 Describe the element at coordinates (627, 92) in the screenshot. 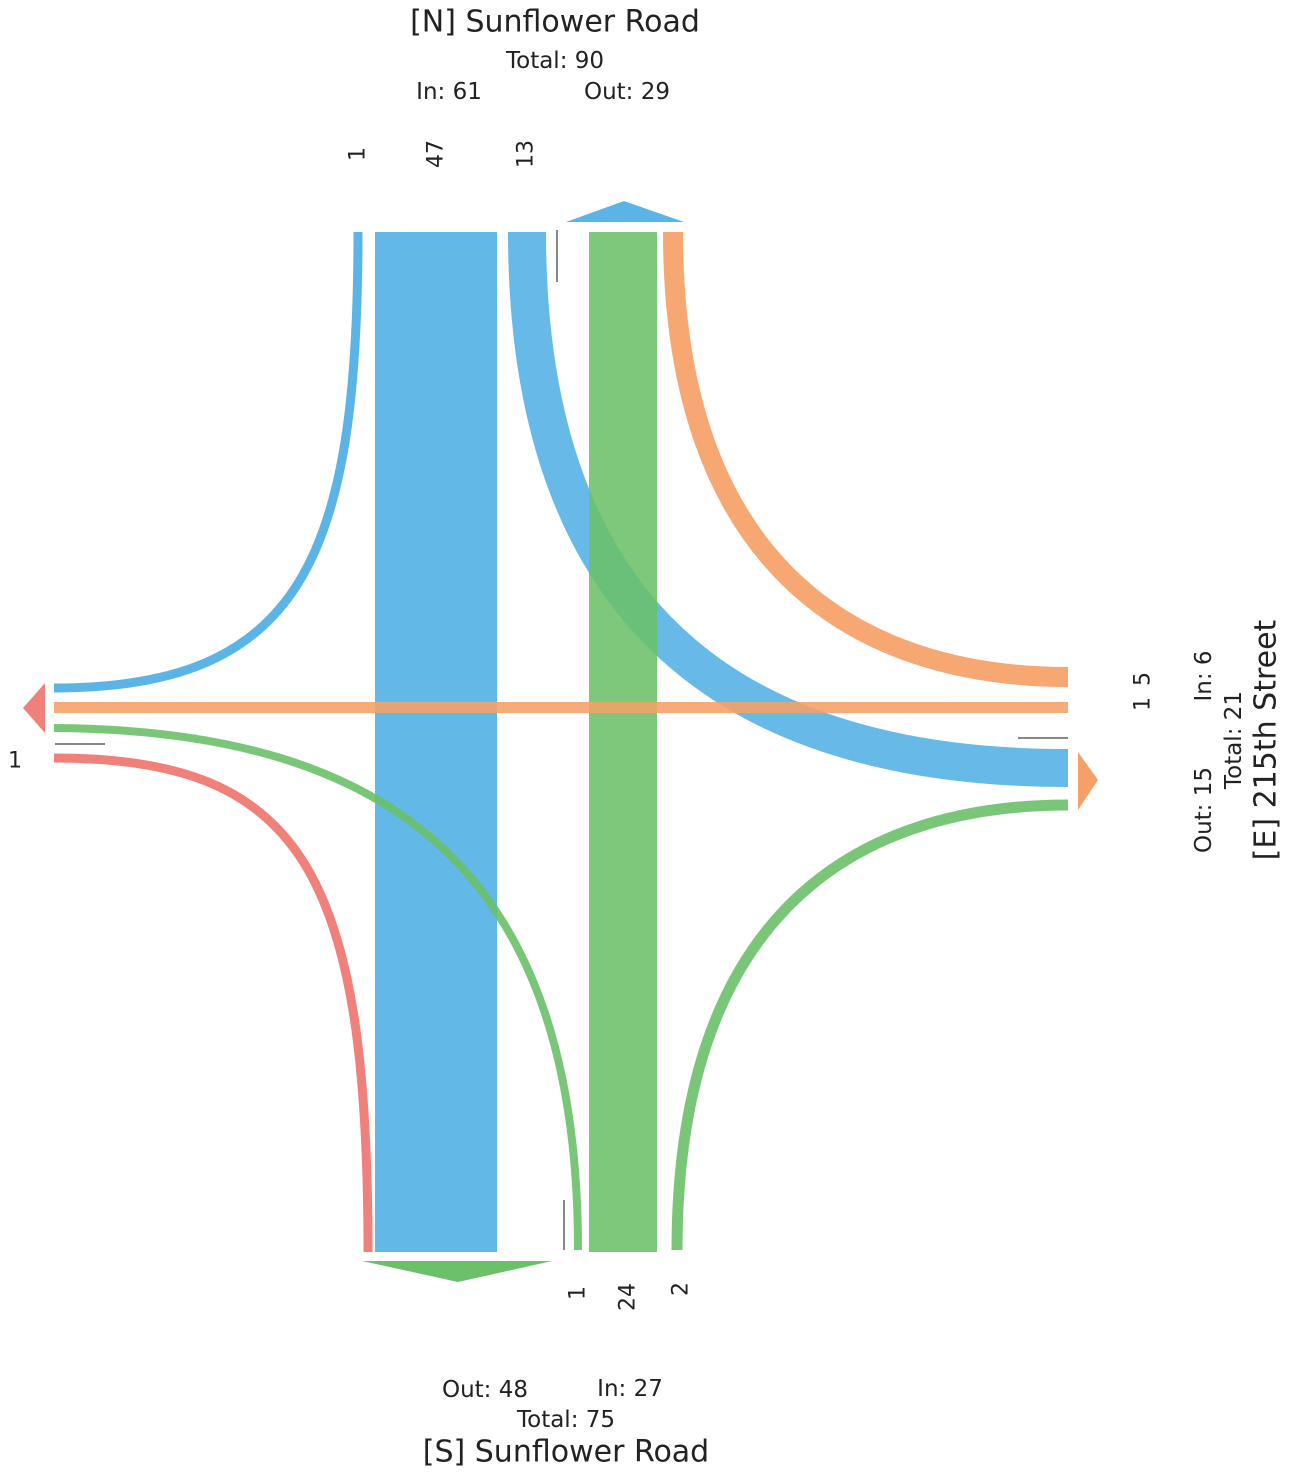

I see `north-out: Out: 29` at that location.